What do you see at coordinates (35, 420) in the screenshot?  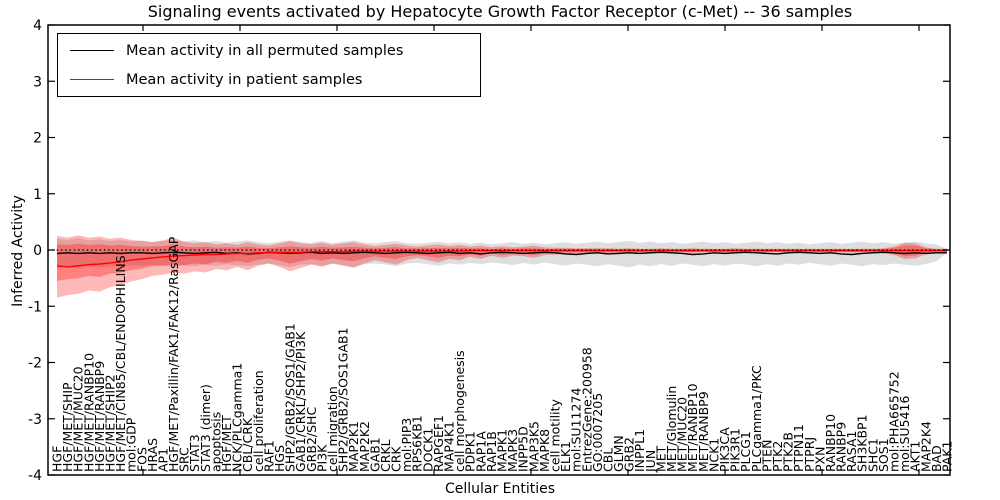 I see `y-tick-label: -3` at bounding box center [35, 420].